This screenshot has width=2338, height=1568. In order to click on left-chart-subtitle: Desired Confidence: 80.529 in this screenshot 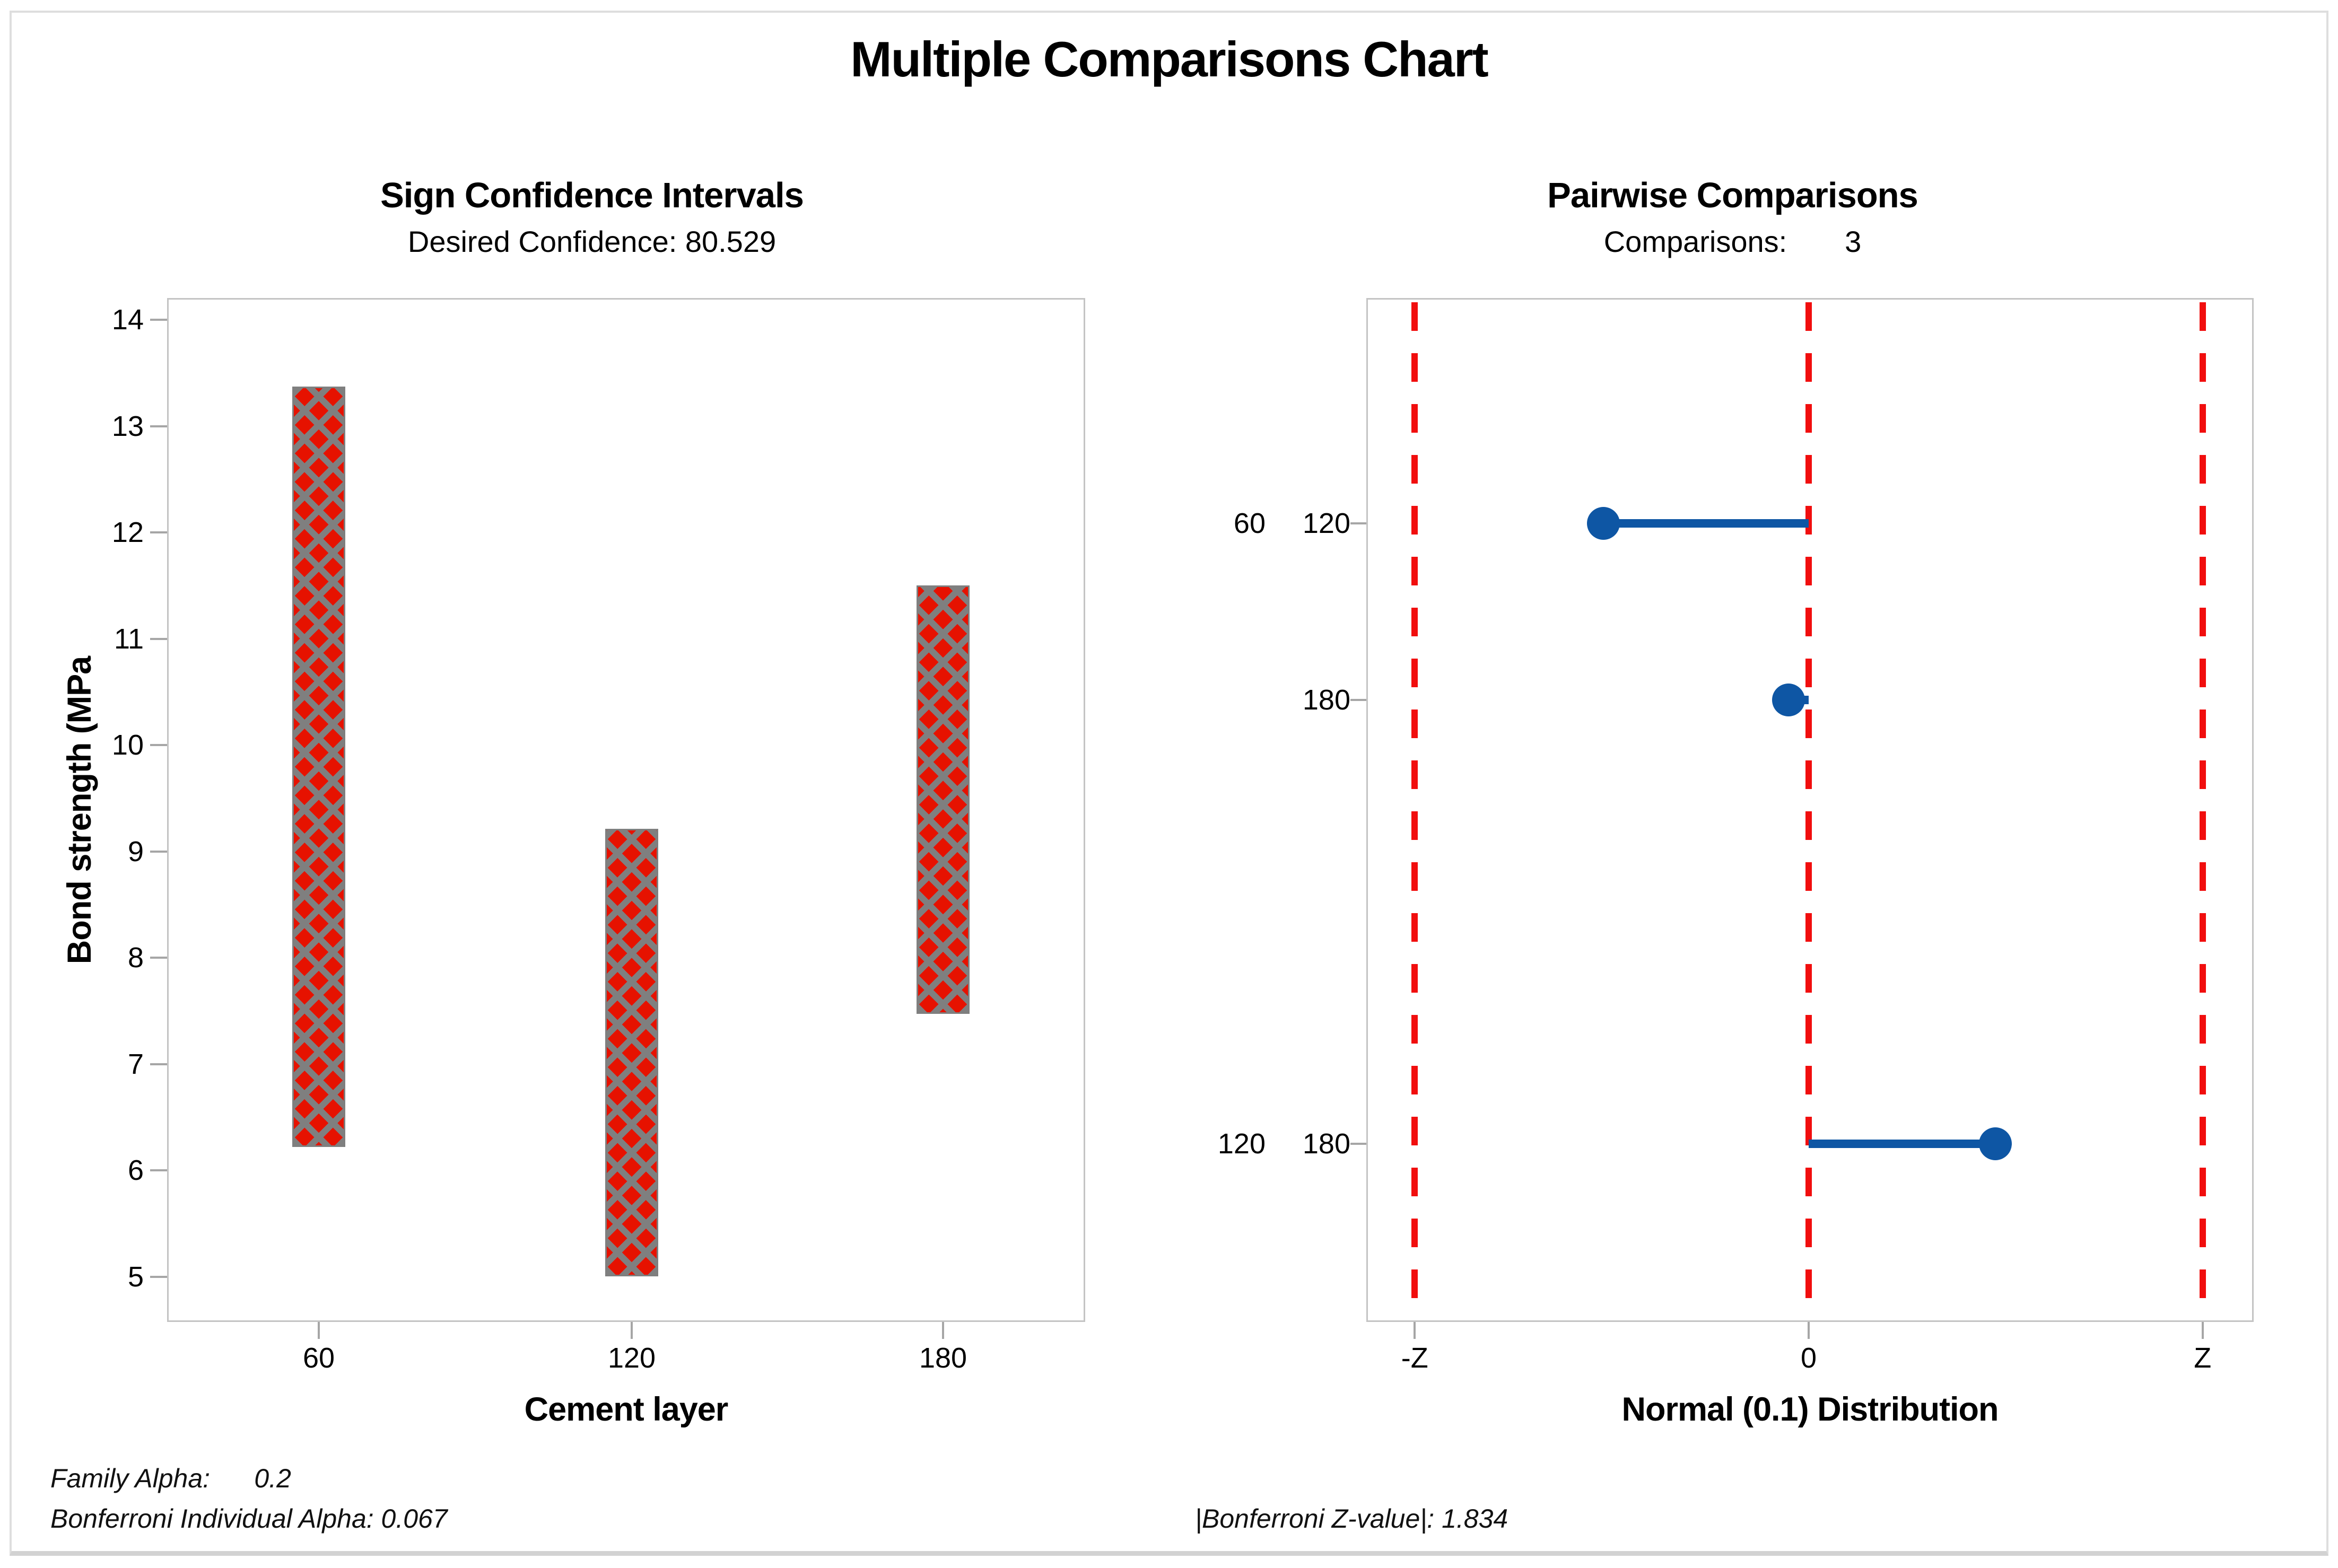, I will do `click(592, 241)`.